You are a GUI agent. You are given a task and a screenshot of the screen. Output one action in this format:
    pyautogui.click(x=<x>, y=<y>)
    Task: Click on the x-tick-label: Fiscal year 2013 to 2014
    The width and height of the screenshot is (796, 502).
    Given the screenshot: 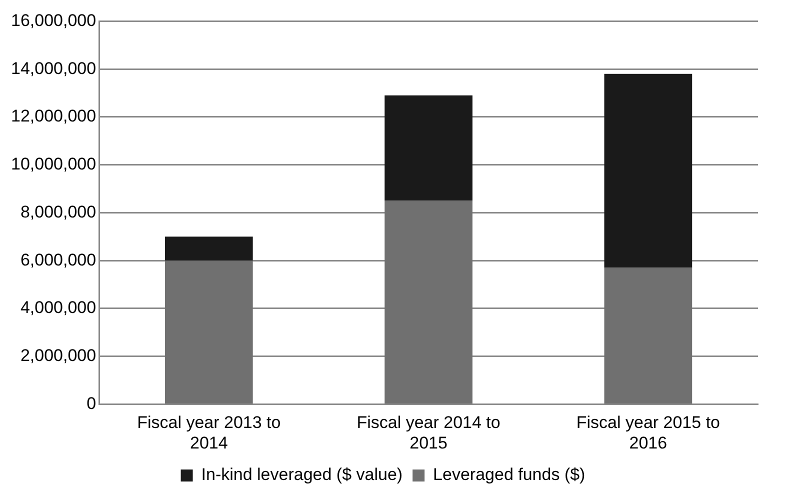 What is the action you would take?
    pyautogui.click(x=209, y=432)
    